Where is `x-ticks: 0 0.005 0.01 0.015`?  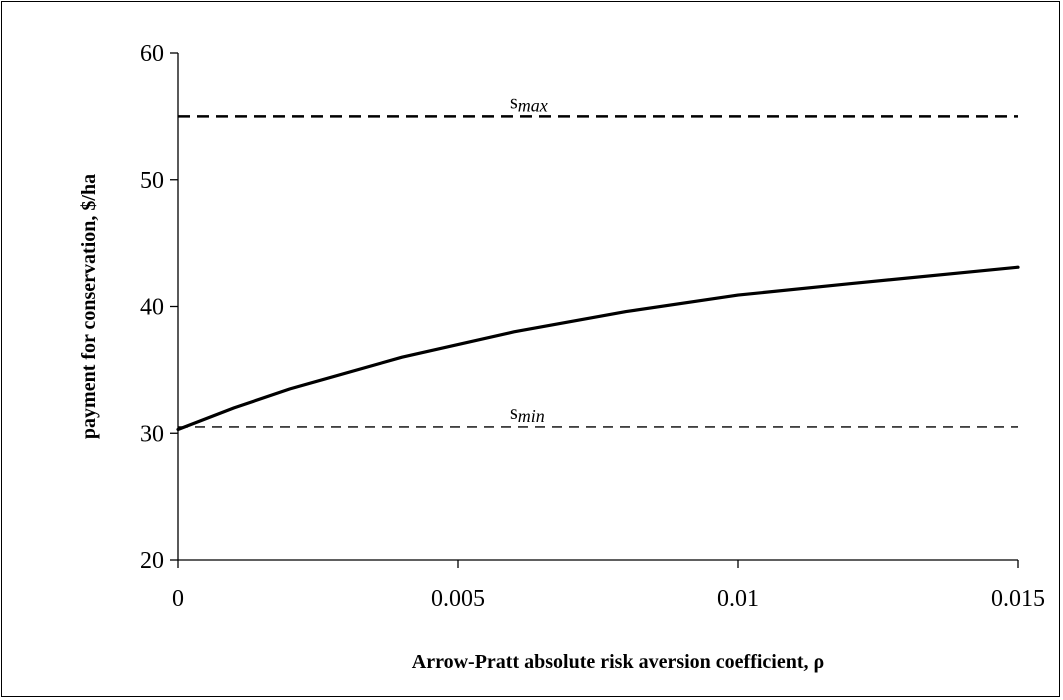 x-ticks: 0 0.005 0.01 0.015 is located at coordinates (608, 586).